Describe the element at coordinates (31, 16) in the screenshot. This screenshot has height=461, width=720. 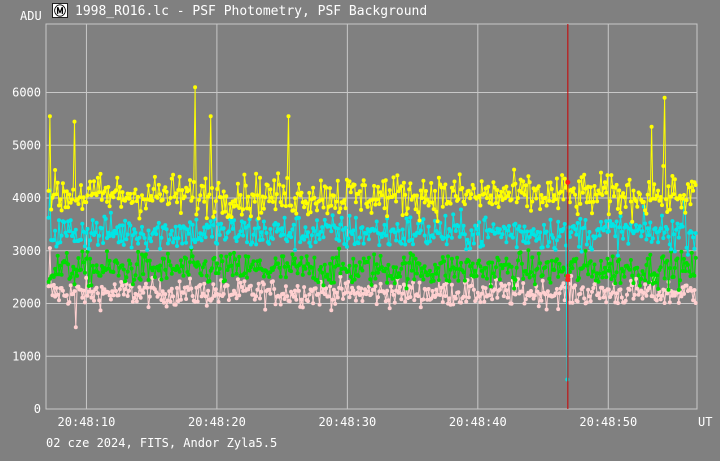
I see `y-axis-label: ADU` at that location.